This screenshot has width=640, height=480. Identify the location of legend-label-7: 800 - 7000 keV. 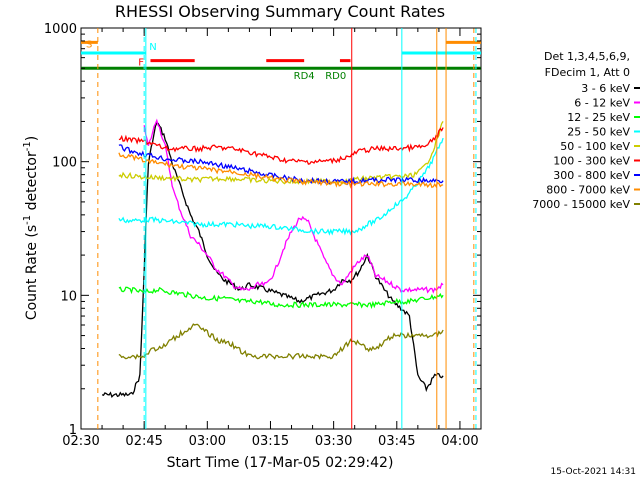
(588, 190).